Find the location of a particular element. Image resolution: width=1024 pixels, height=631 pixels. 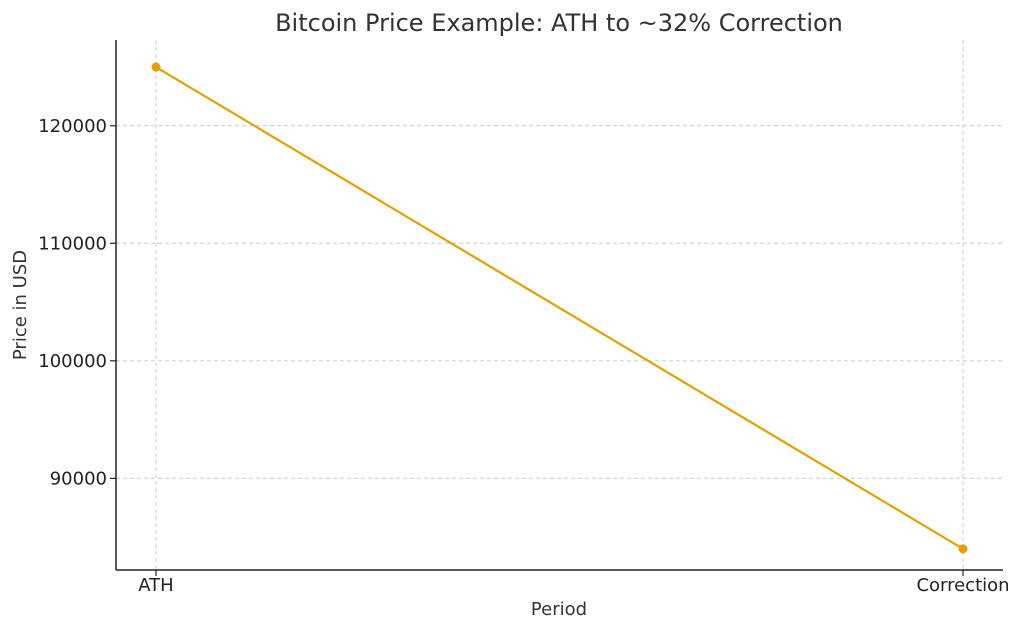

x-tick-label: ATH is located at coordinates (155, 585).